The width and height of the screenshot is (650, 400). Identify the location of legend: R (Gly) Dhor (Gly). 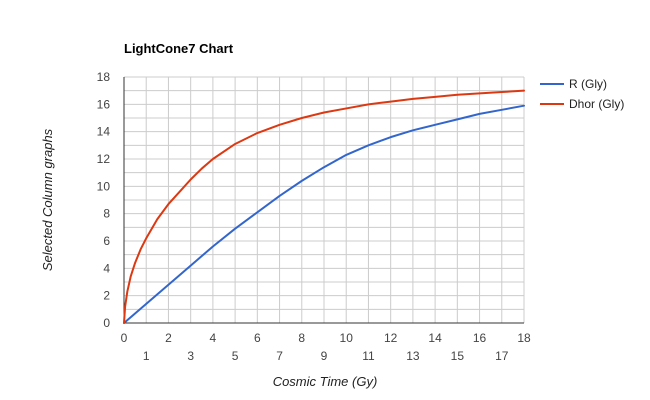
(582, 94).